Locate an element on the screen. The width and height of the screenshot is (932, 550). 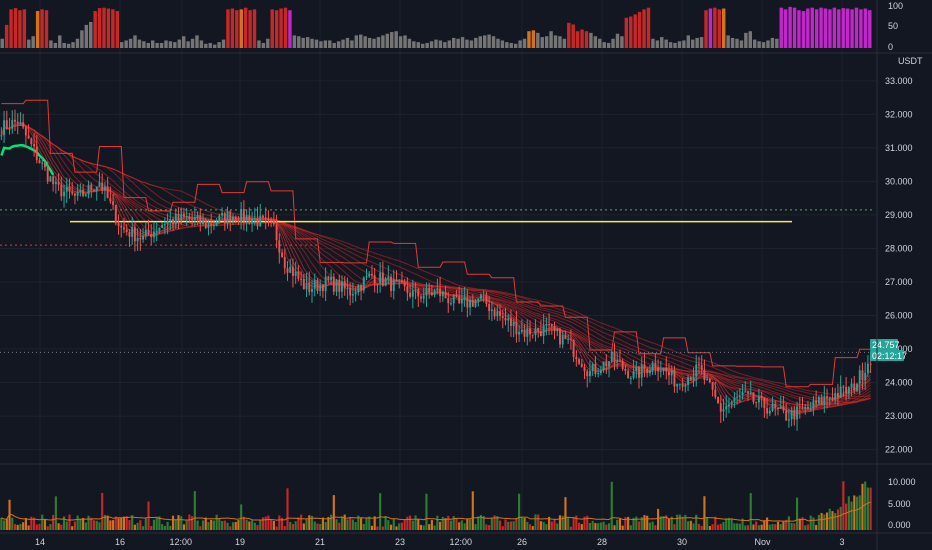
time-tick-label: 16 is located at coordinates (120, 542).